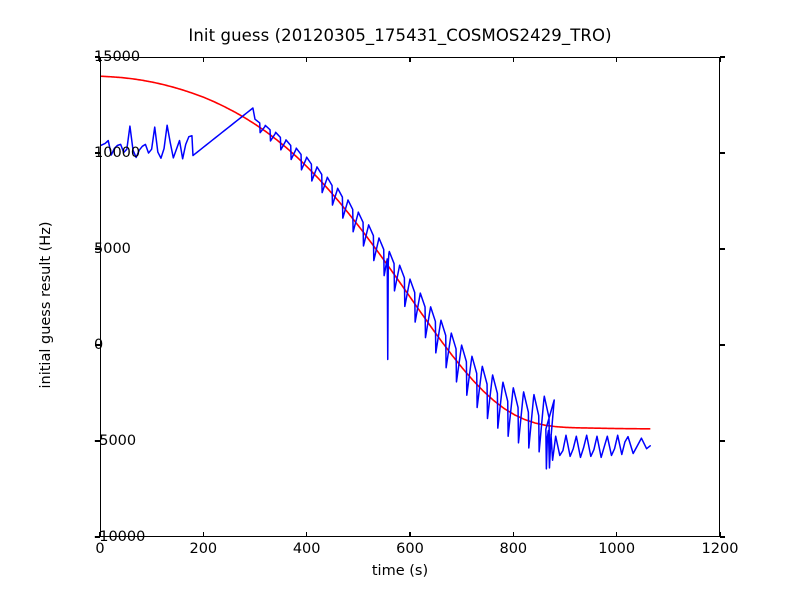 The height and width of the screenshot is (600, 800). What do you see at coordinates (203, 549) in the screenshot?
I see `x-tick-label: 200` at bounding box center [203, 549].